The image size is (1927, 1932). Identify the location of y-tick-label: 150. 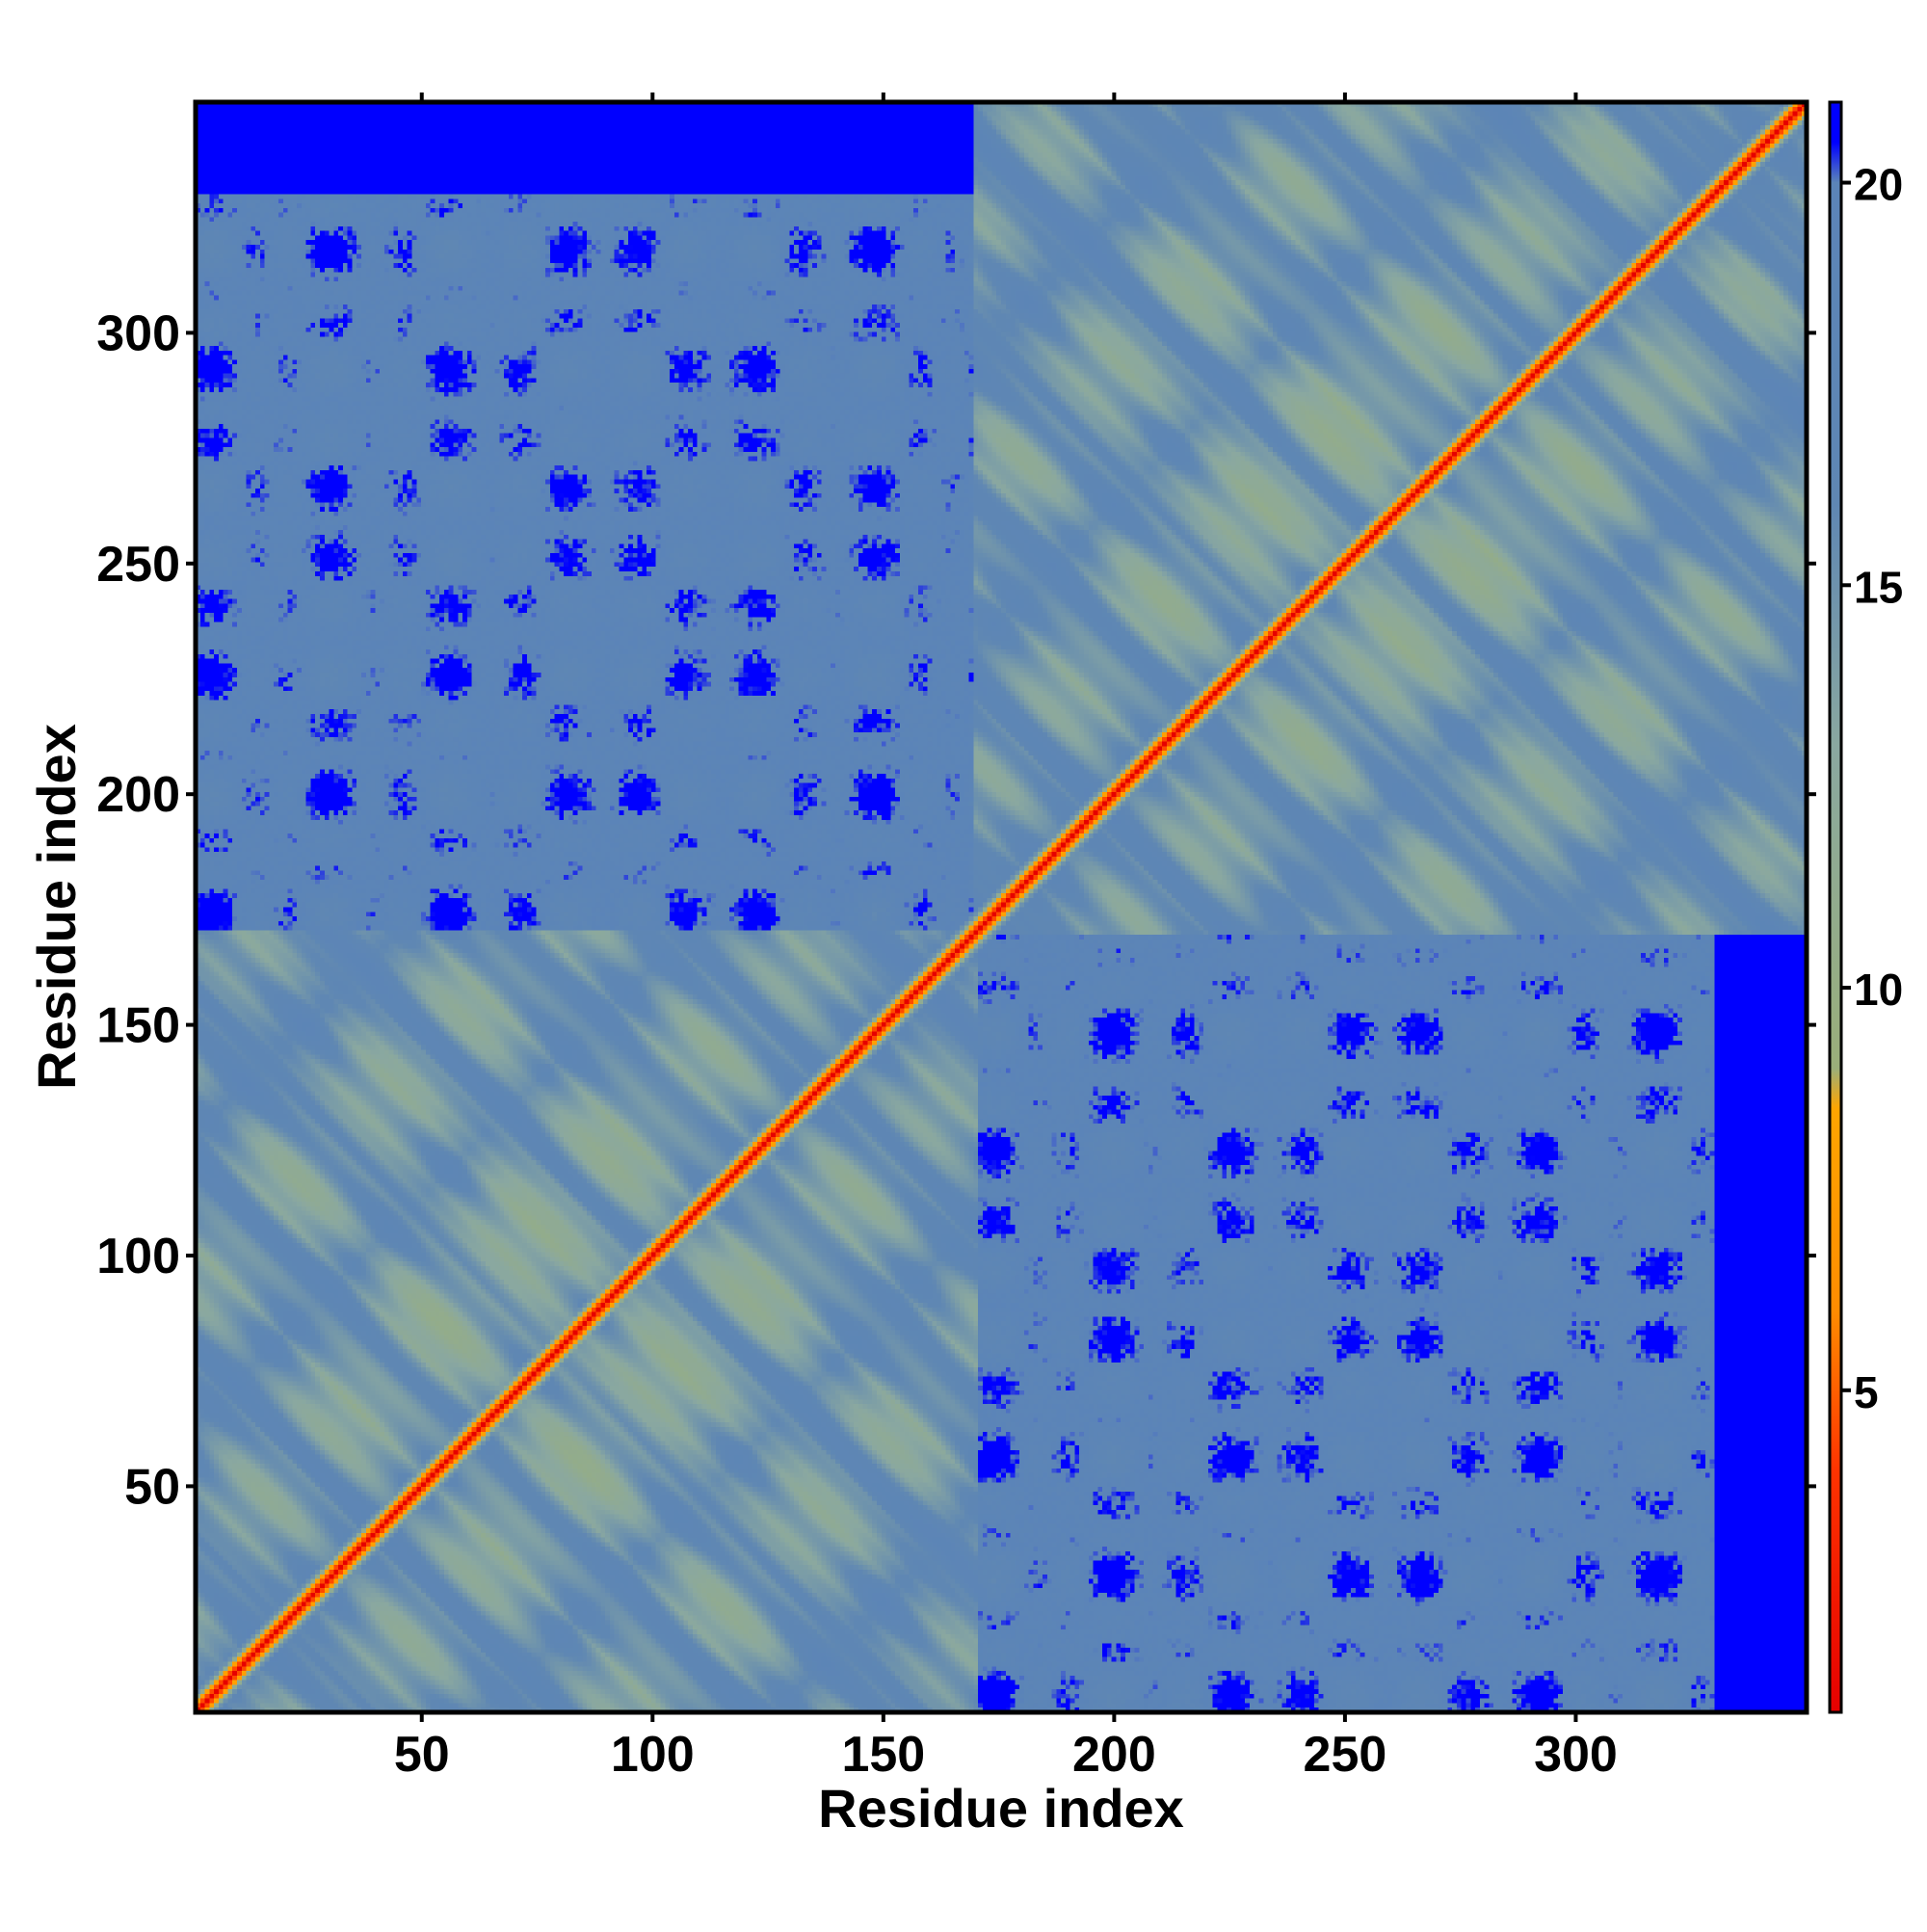
(138, 1026).